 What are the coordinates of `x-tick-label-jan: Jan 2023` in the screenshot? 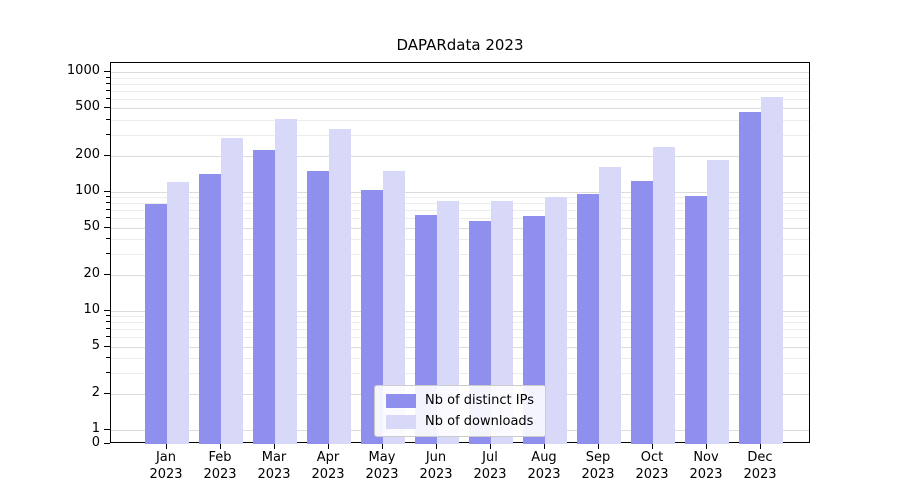 It's located at (166, 466).